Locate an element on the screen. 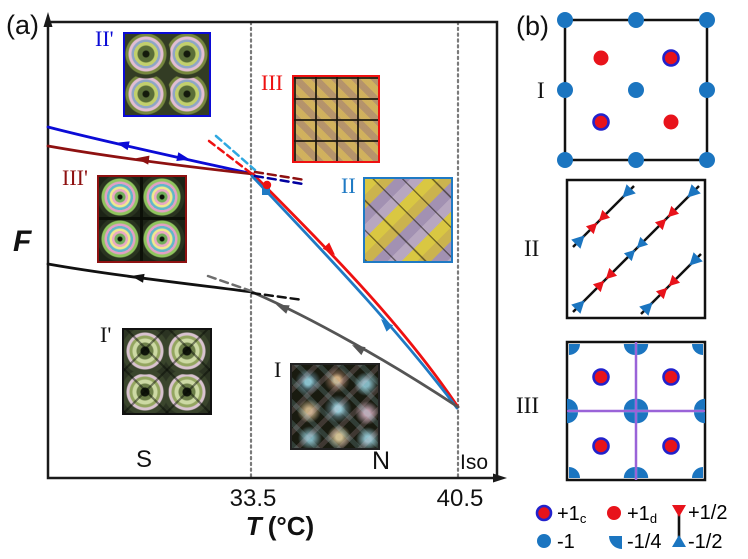 This screenshot has height=559, width=748. curve-I-gray is located at coordinates (355, 349).